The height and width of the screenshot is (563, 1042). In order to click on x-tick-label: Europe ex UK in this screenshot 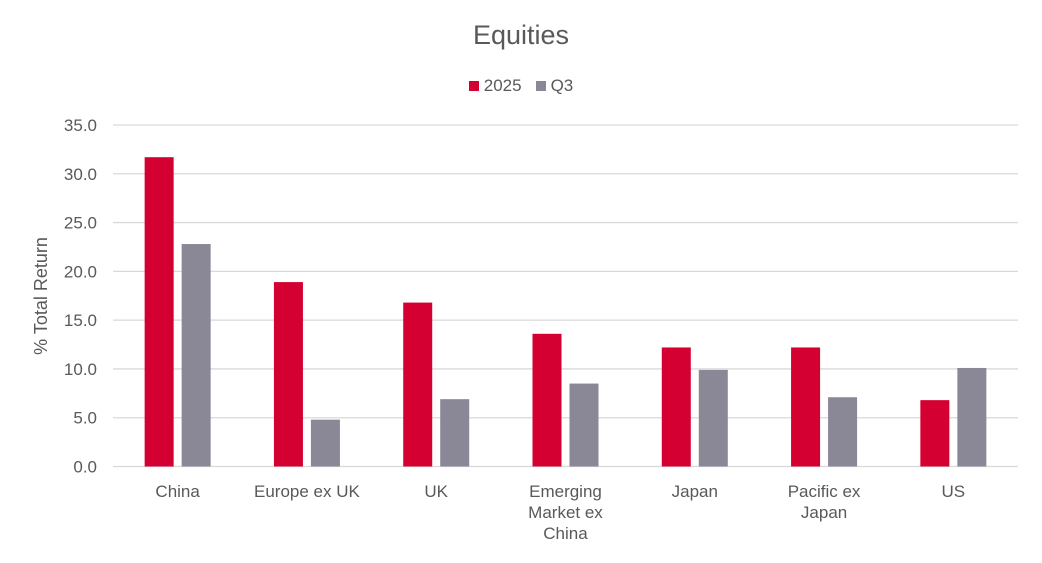, I will do `click(307, 491)`.